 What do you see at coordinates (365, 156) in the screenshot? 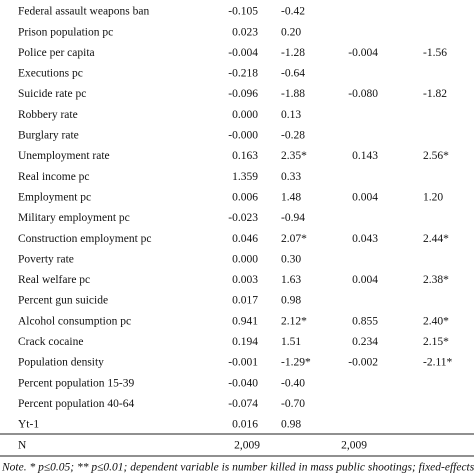
I see `coefficient: 0.143` at bounding box center [365, 156].